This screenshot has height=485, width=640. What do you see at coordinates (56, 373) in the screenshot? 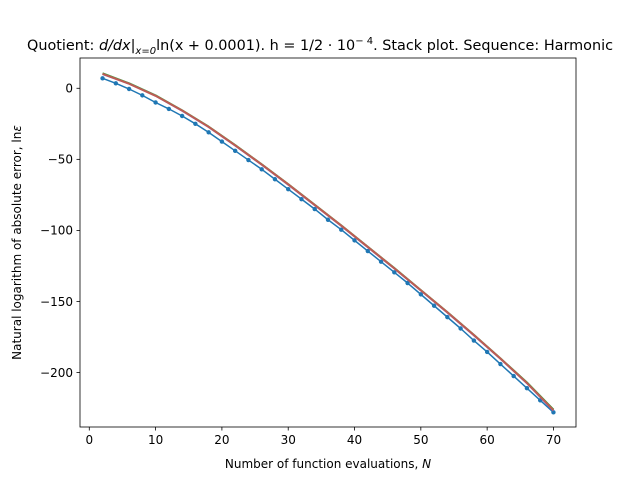
I see `y-tick-label: −200` at bounding box center [56, 373].